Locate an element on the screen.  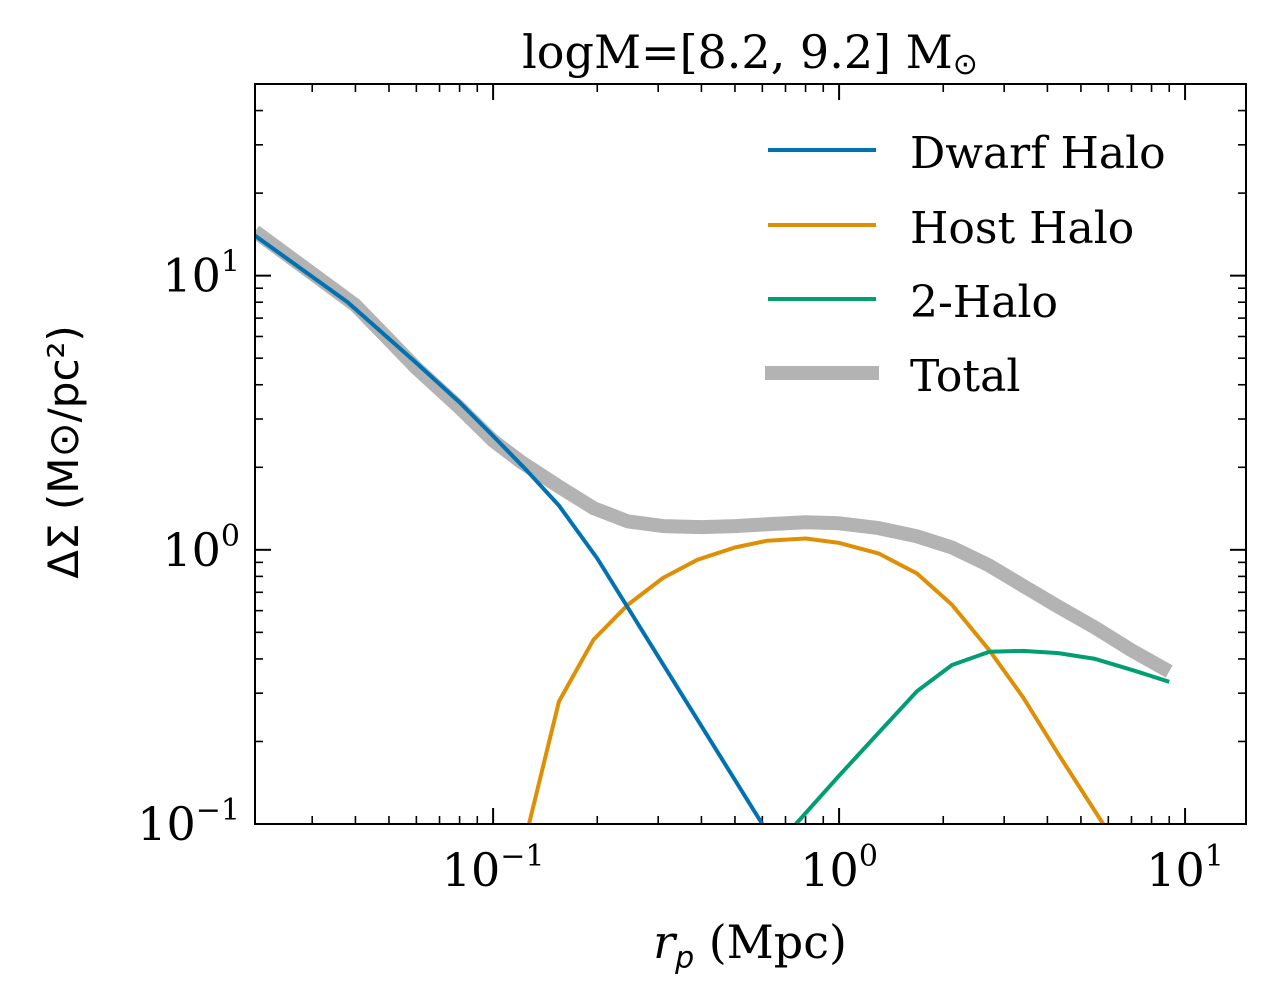
y-tick-label: 10¹ is located at coordinates (201, 274).